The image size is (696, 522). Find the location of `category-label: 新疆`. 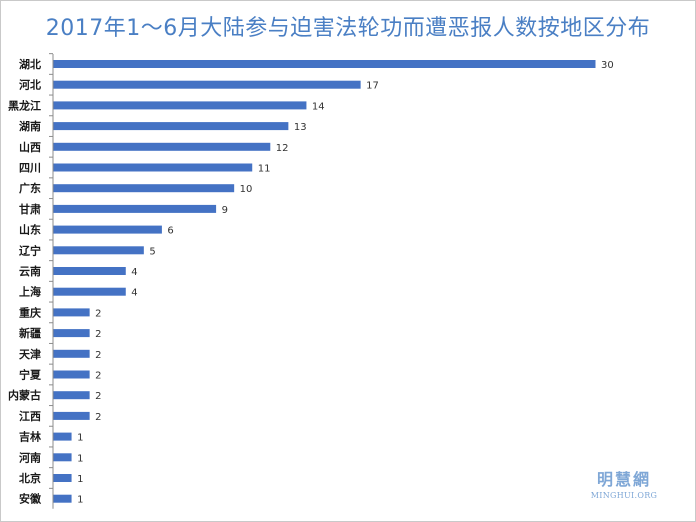

category-label: 新疆 is located at coordinates (30, 333).